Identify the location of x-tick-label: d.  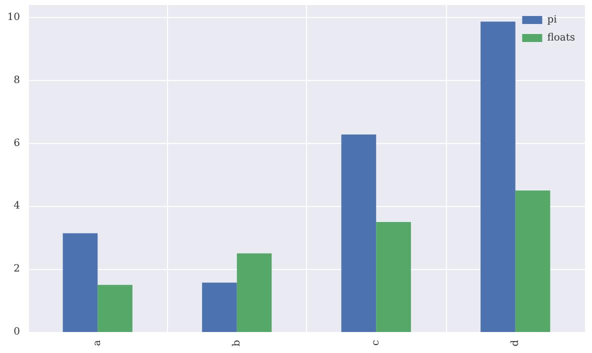
(515, 342).